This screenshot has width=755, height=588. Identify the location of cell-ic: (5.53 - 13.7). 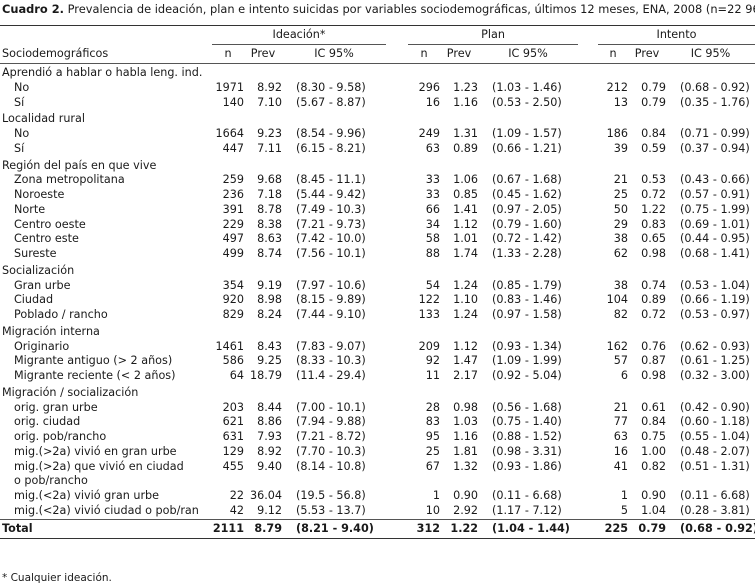
(331, 510).